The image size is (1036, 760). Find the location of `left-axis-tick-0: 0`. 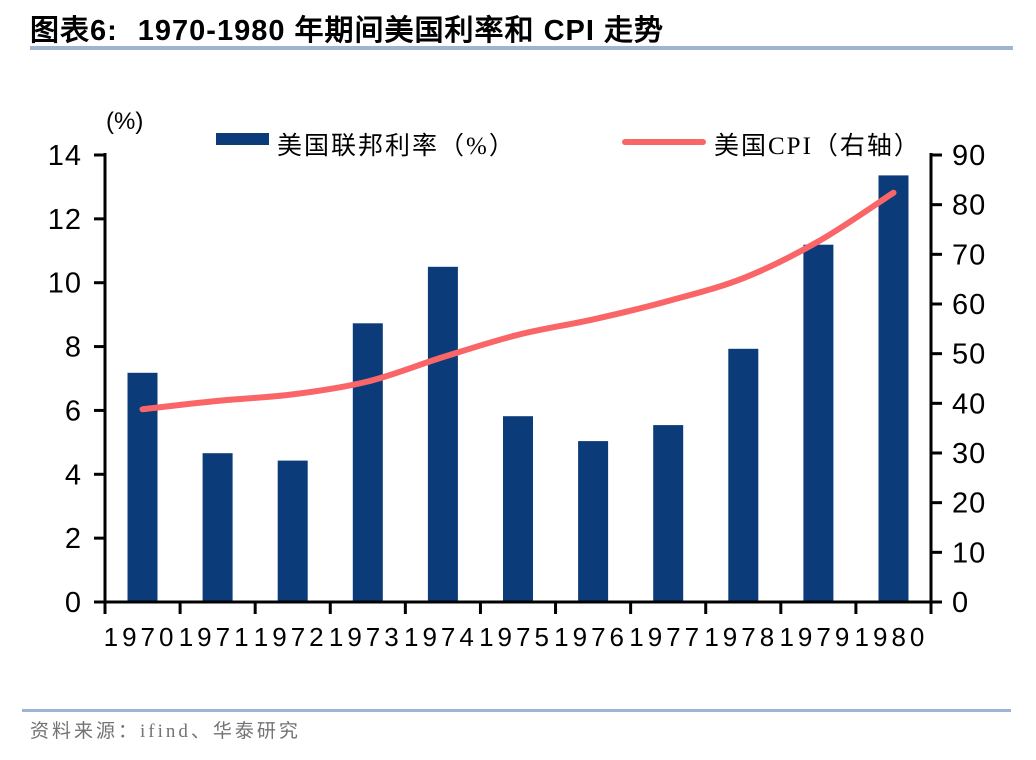

left-axis-tick-0: 0 is located at coordinates (73, 603).